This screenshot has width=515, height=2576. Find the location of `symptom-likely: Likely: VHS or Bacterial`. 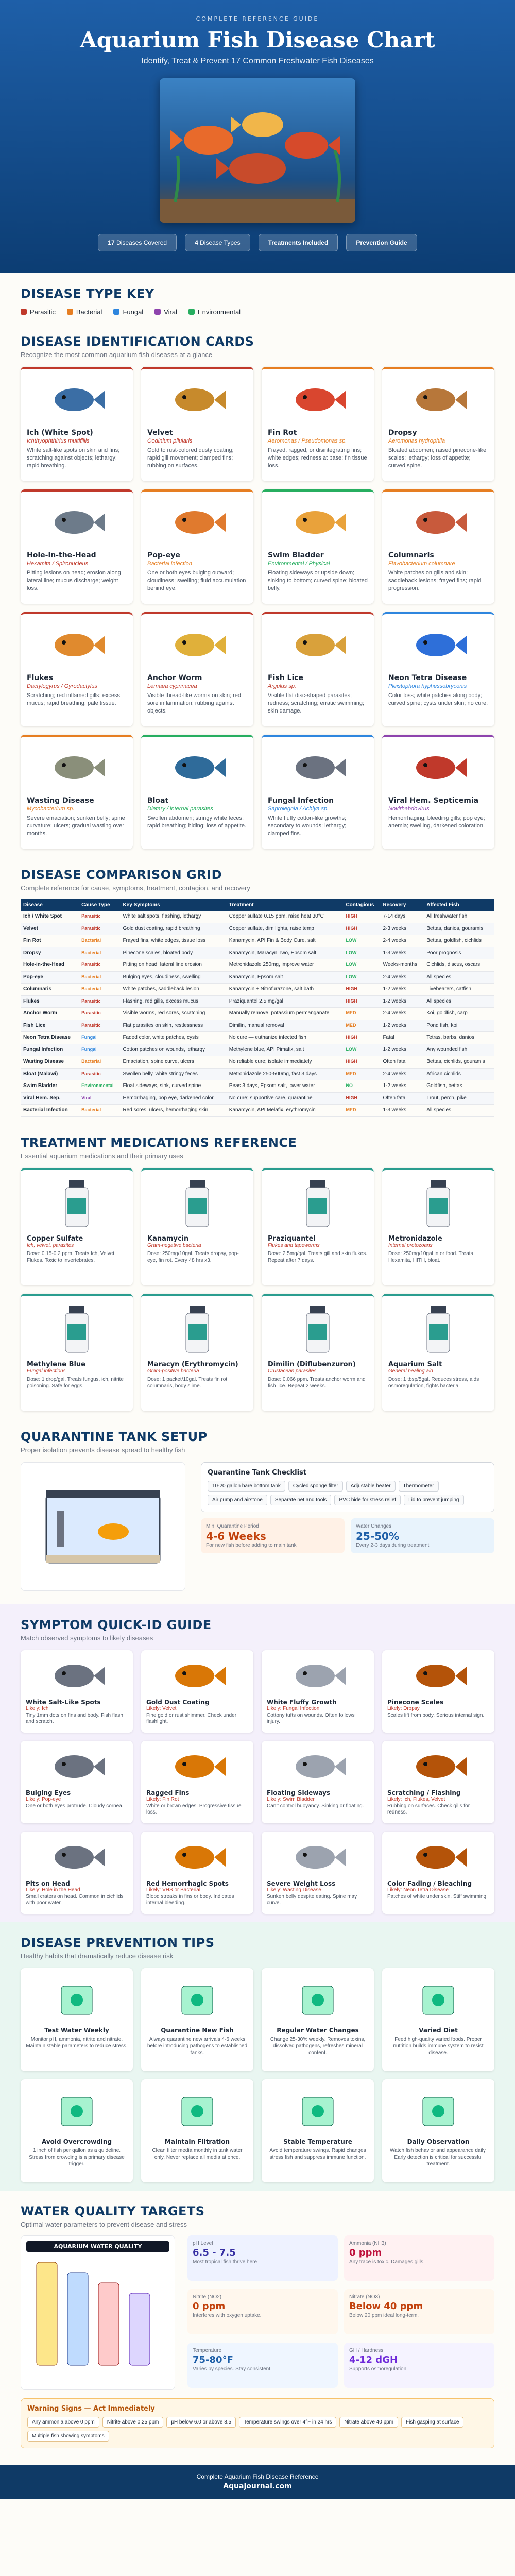

symptom-likely: Likely: VHS or Bacterial is located at coordinates (174, 1890).